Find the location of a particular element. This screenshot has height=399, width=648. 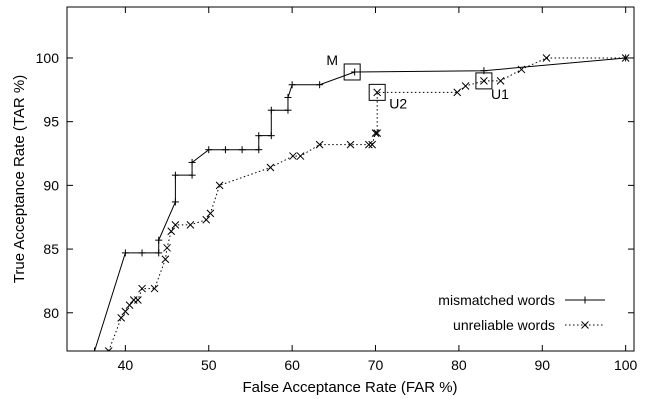

x-axis-label: False Acceptance Rate (FAR %) is located at coordinates (349, 387).